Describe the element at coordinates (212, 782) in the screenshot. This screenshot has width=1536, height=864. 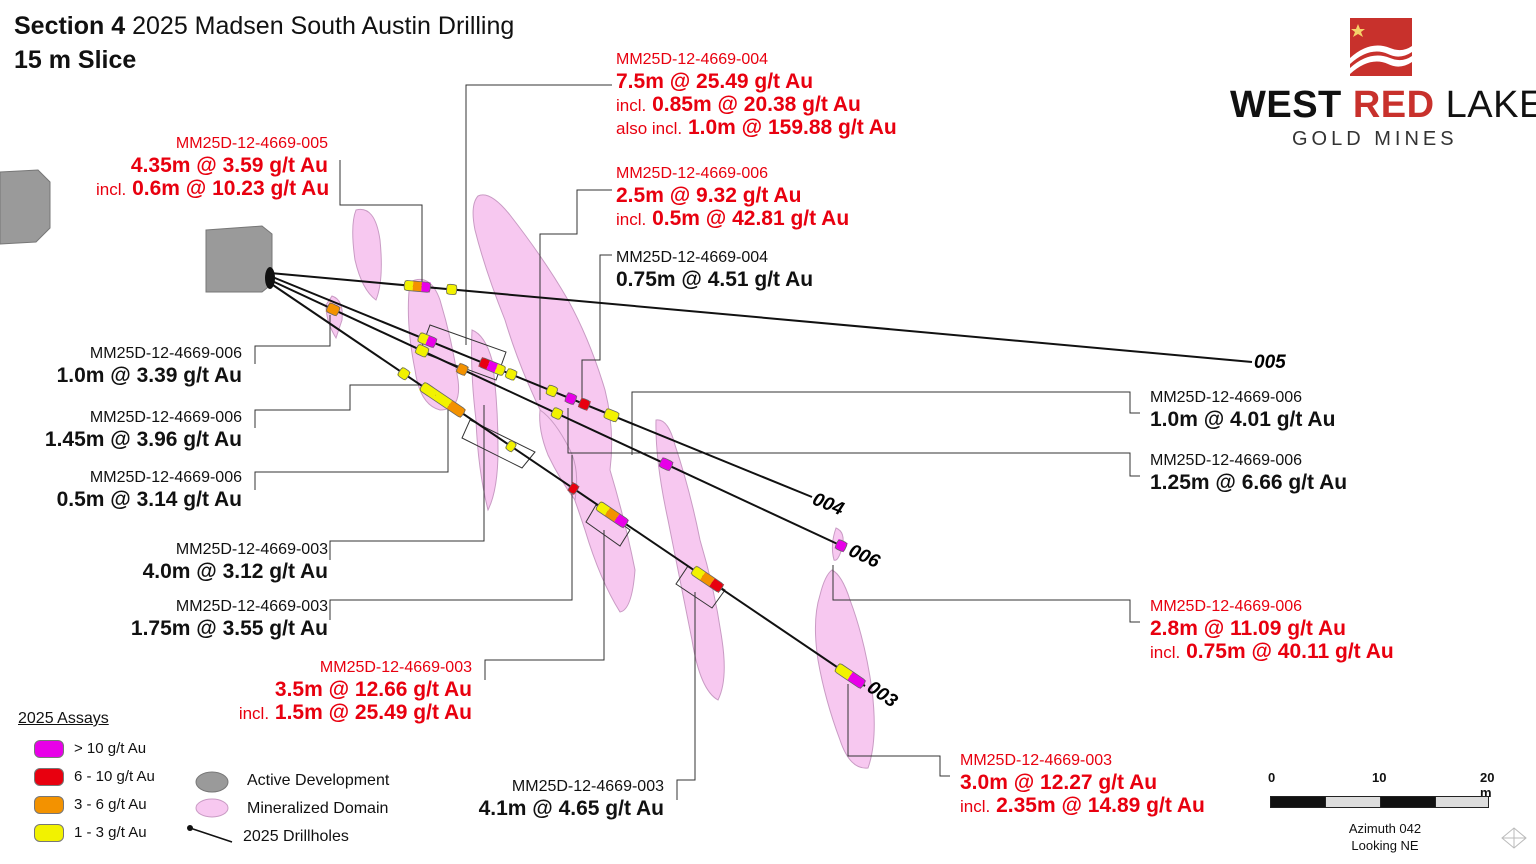
I see `development-legend-icon` at that location.